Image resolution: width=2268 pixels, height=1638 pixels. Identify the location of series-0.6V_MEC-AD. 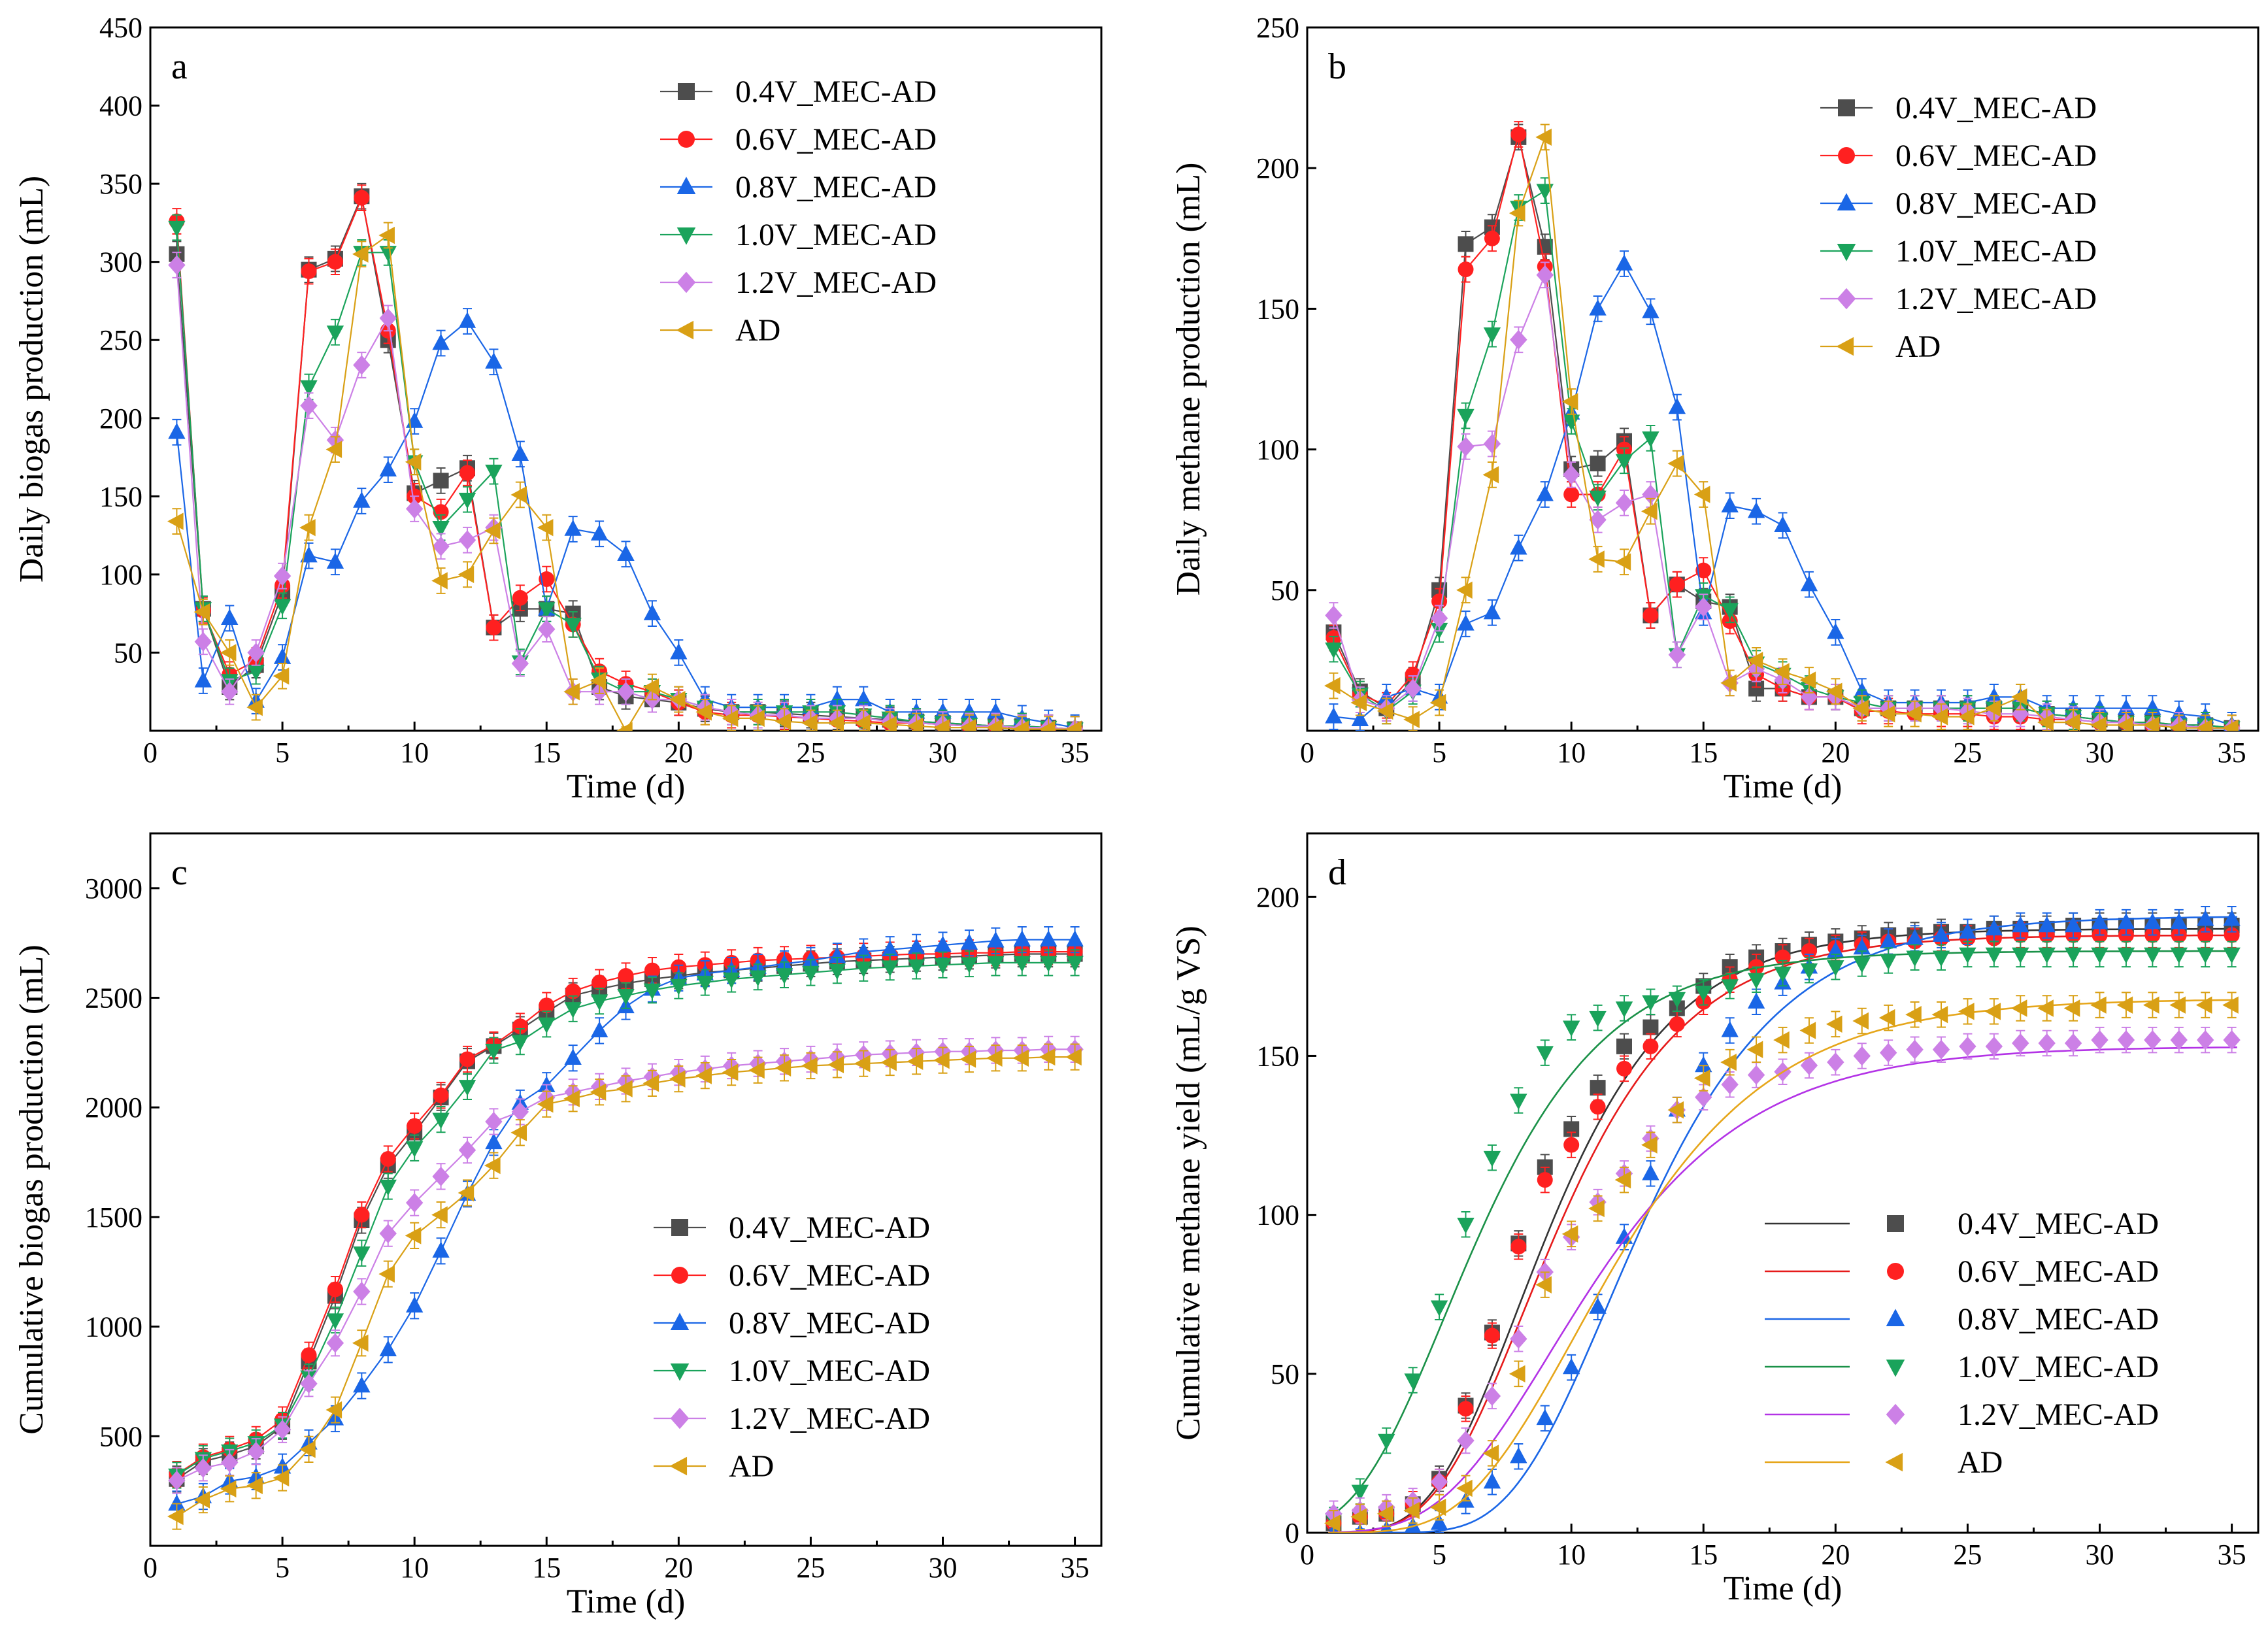
(626, 457).